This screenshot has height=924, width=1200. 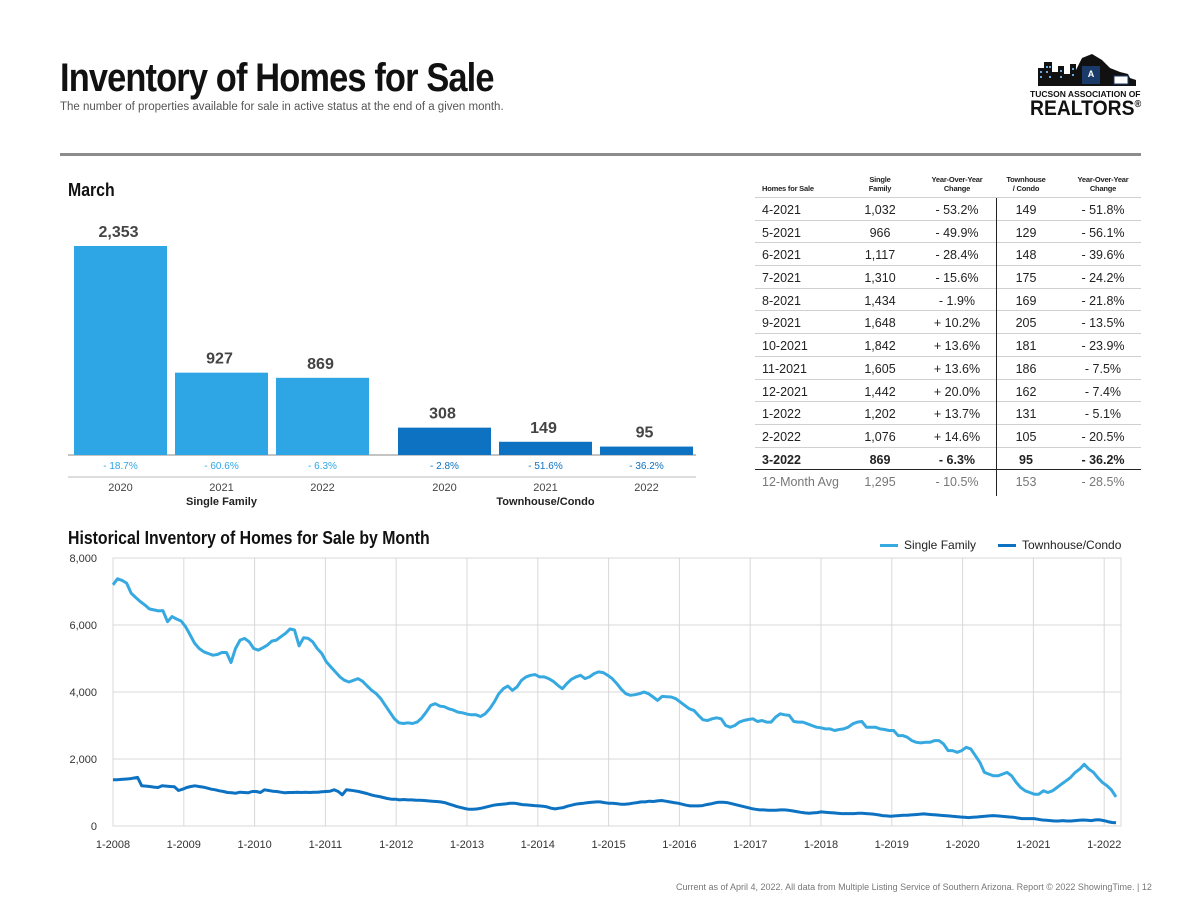 What do you see at coordinates (880, 323) in the screenshot?
I see `table-cell: 1,648` at bounding box center [880, 323].